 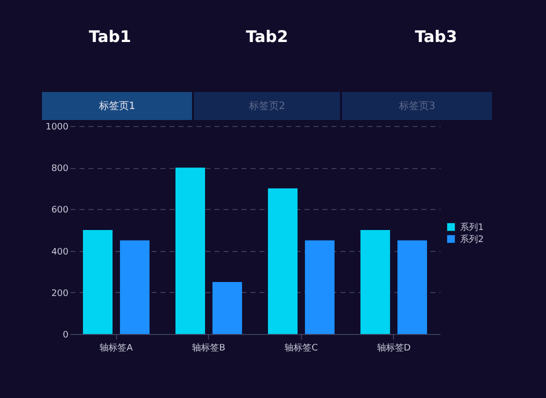 I want to click on legend-label: 系列1, so click(x=472, y=227).